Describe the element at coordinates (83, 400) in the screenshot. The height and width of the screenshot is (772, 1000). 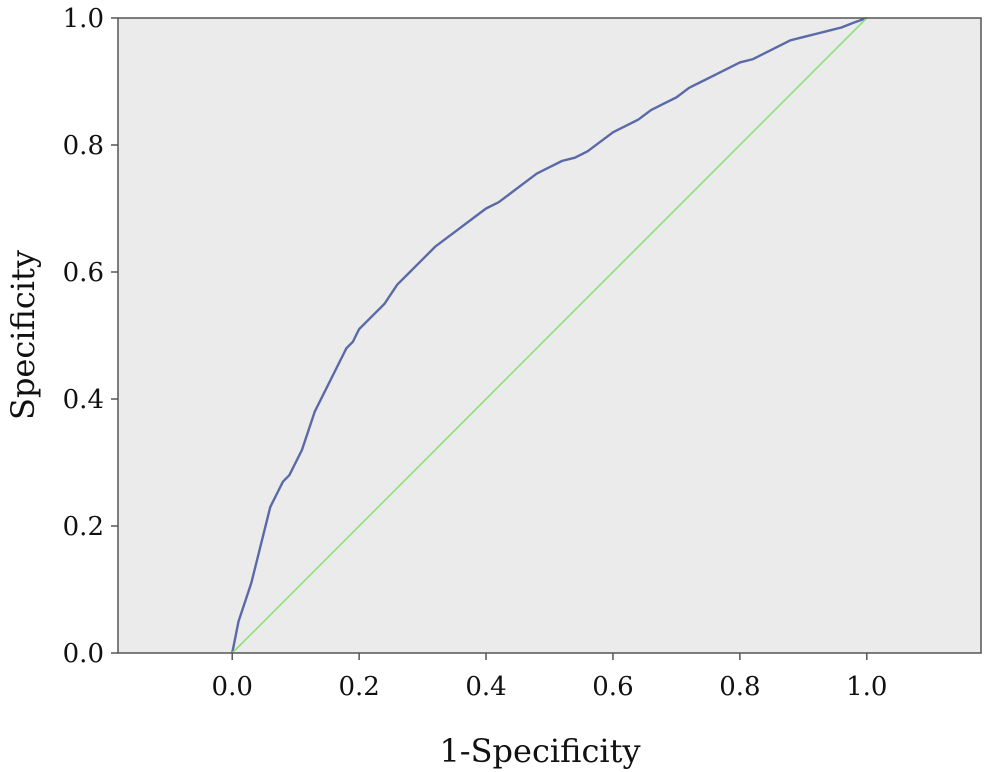
I see `y-tick-label: 0.4` at that location.